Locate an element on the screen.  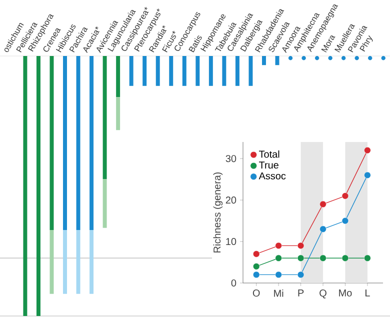
x-tick-label: Q is located at coordinates (323, 294).